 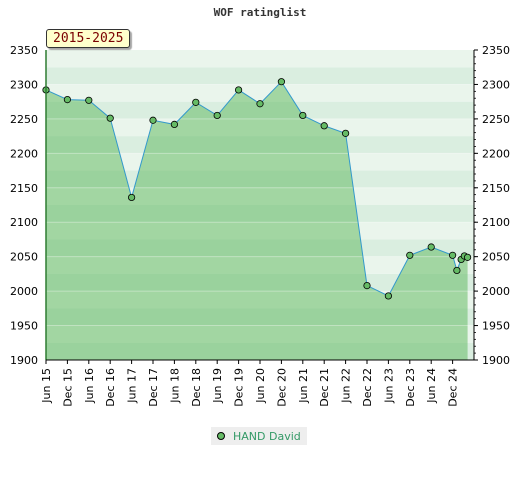 I want to click on x-tick-label: Jun 23, so click(x=388, y=386).